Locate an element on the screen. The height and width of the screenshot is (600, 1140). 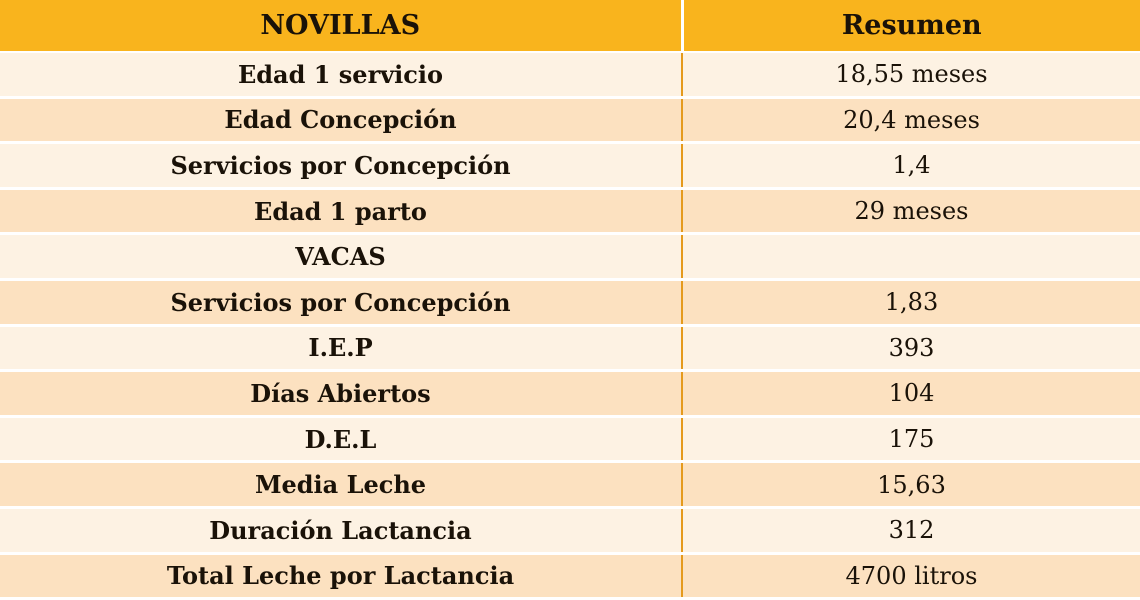
row-label: Media Leche is located at coordinates (341, 485).